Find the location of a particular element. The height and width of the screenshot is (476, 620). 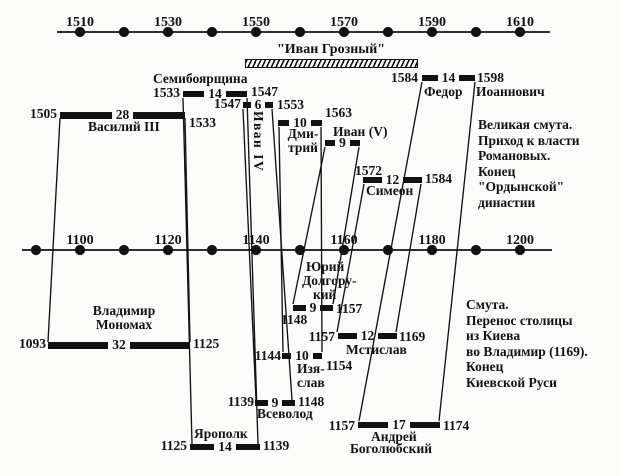

reign-bar-simeon: 12 is located at coordinates (392, 180).